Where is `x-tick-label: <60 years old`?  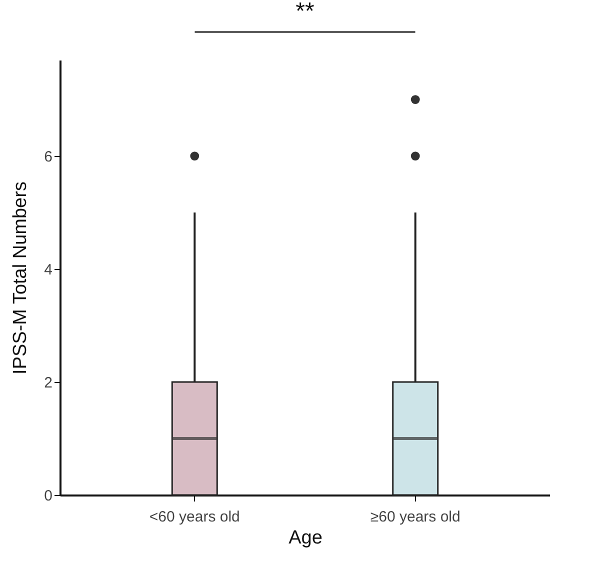
x-tick-label: <60 years old is located at coordinates (194, 517).